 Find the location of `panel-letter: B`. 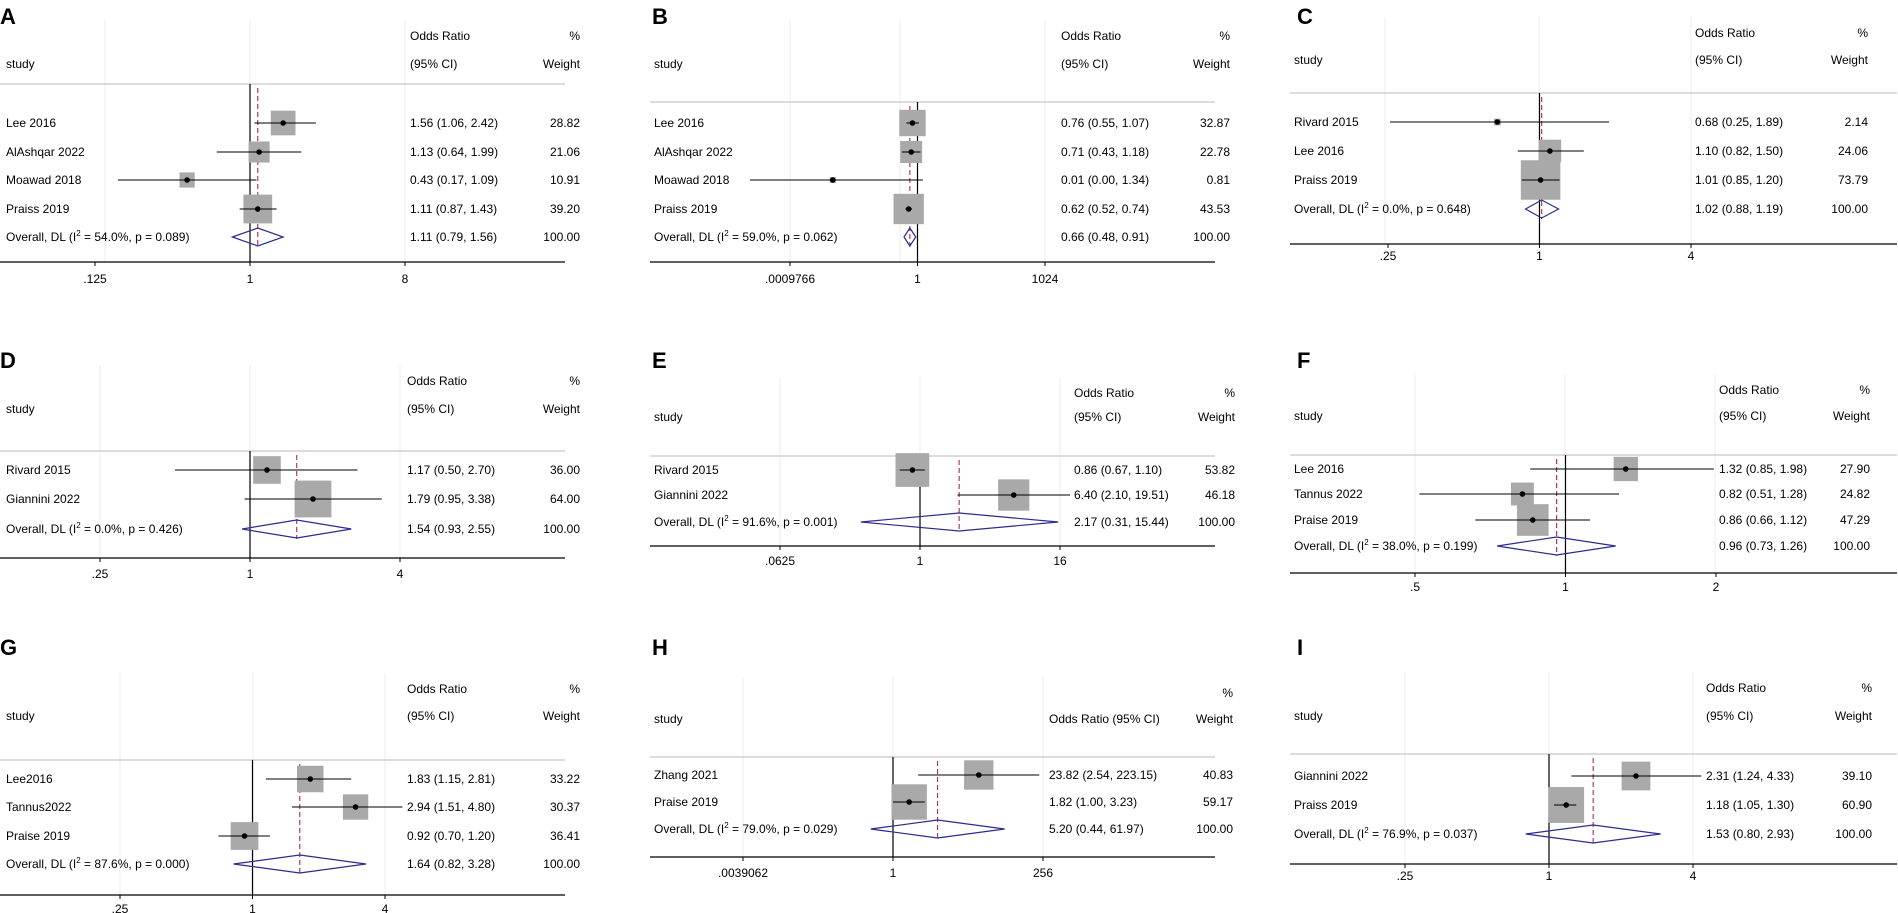

panel-letter: B is located at coordinates (660, 16).